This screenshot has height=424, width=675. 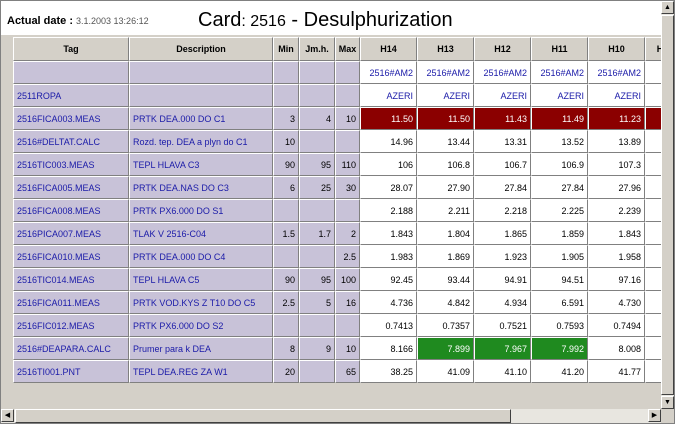 What do you see at coordinates (317, 325) in the screenshot?
I see `row-jmh` at bounding box center [317, 325].